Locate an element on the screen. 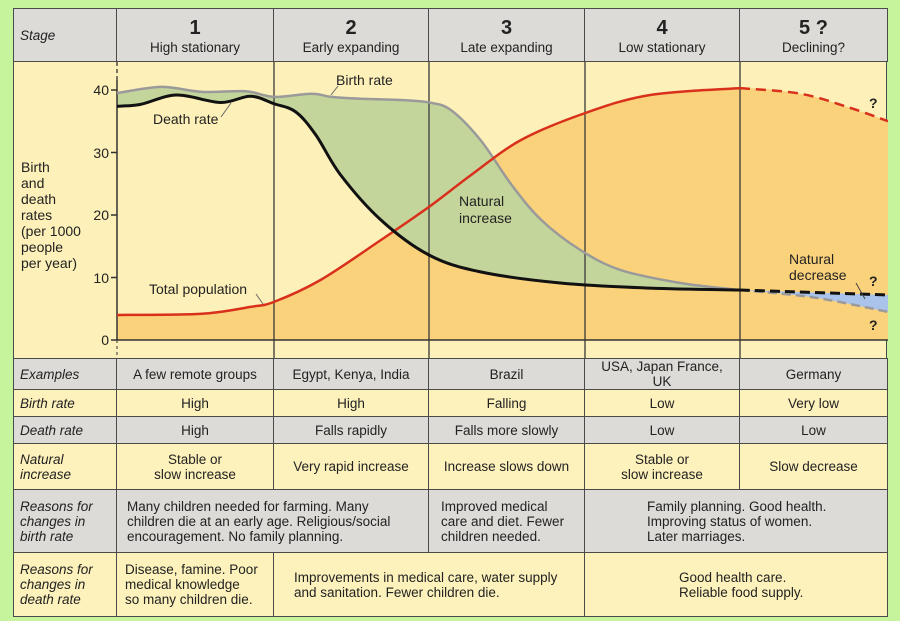  ylabel-line: rates is located at coordinates (36, 215).